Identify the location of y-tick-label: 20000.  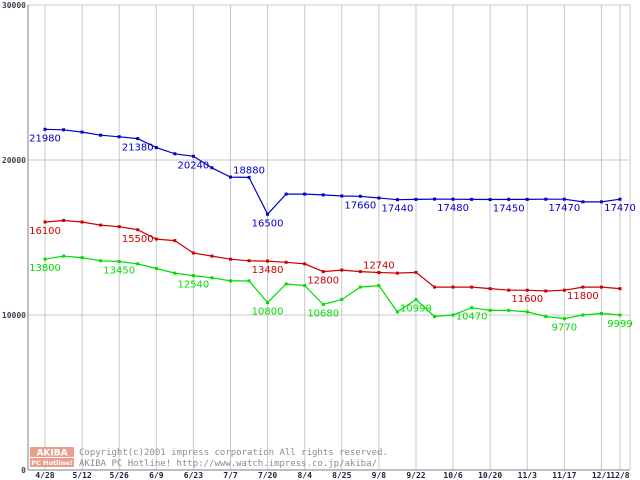
(14, 160).